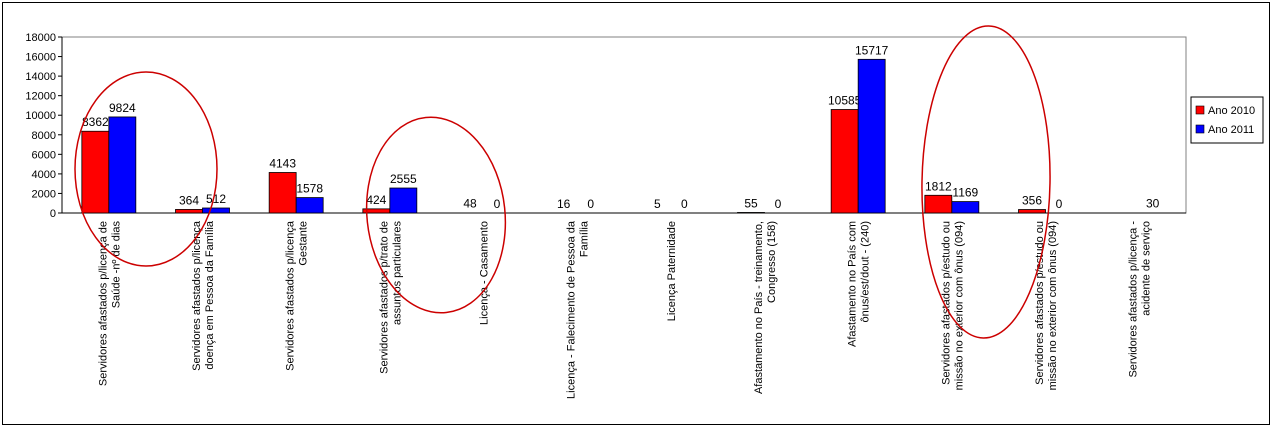 The image size is (1273, 429). Describe the element at coordinates (751, 203) in the screenshot. I see `data-label: 55` at that location.